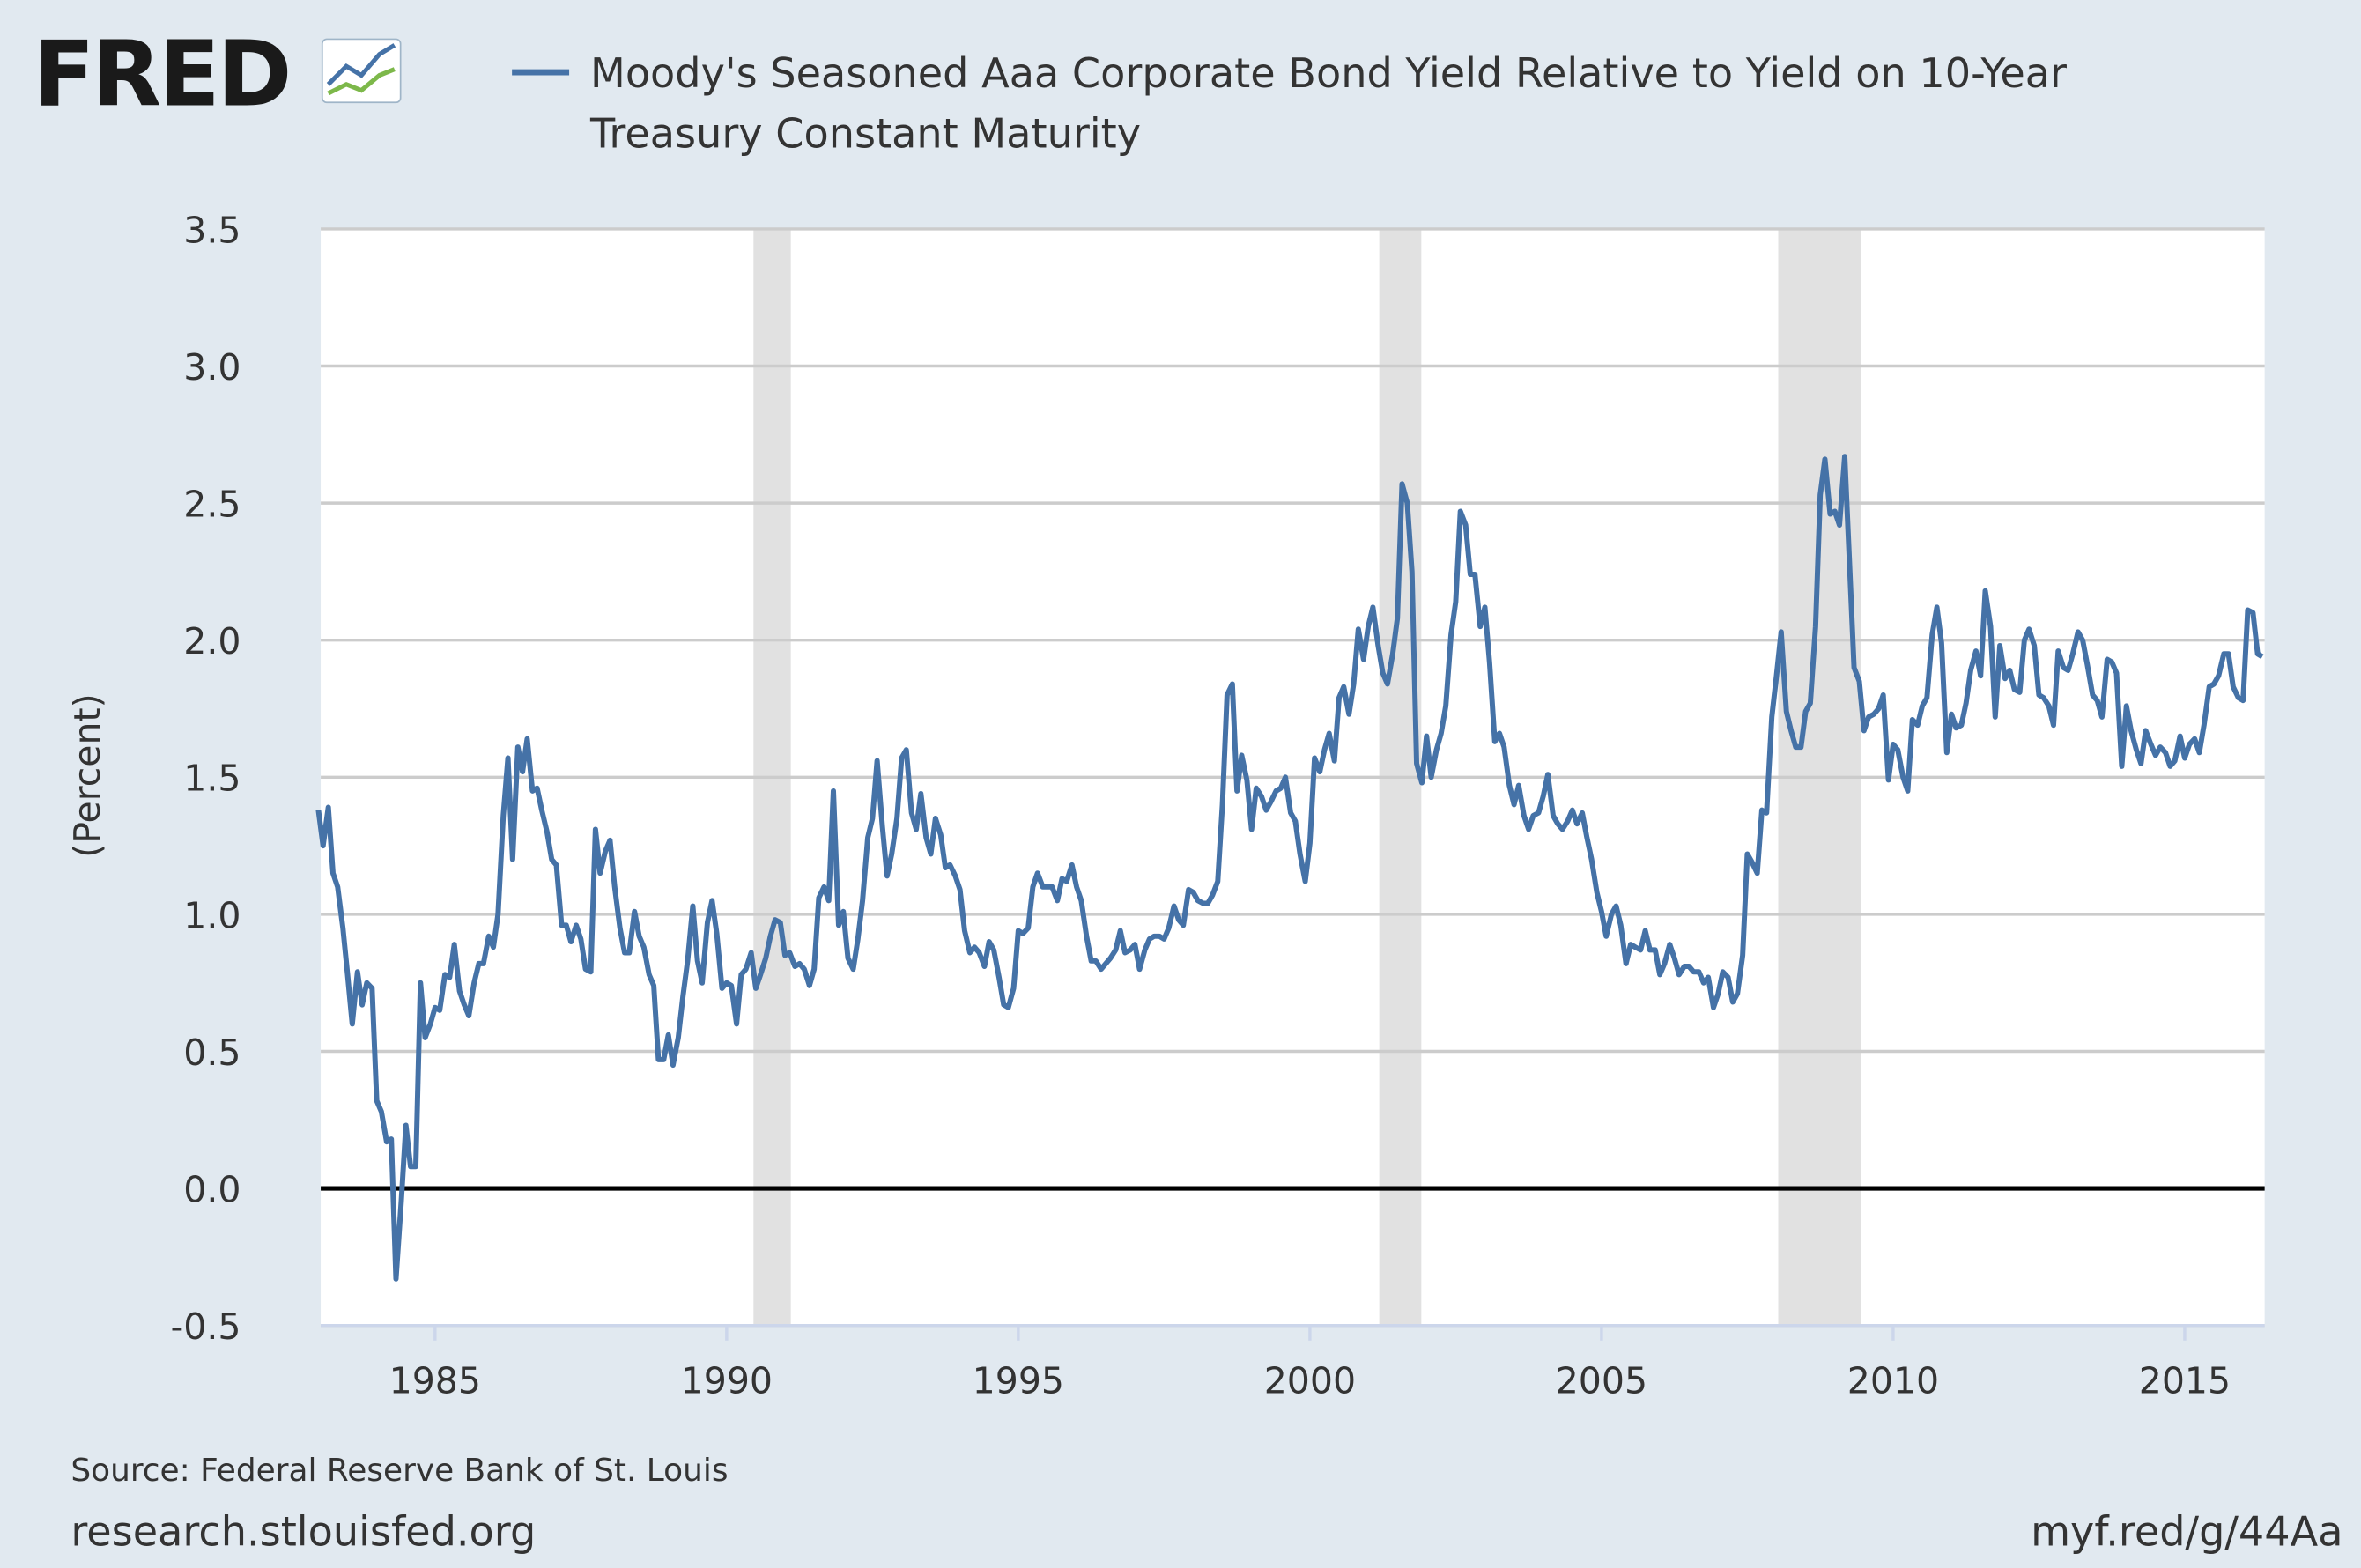 The image size is (2361, 1568). Describe the element at coordinates (303, 1533) in the screenshot. I see `footer-left: research.stlouisfed.org` at that location.